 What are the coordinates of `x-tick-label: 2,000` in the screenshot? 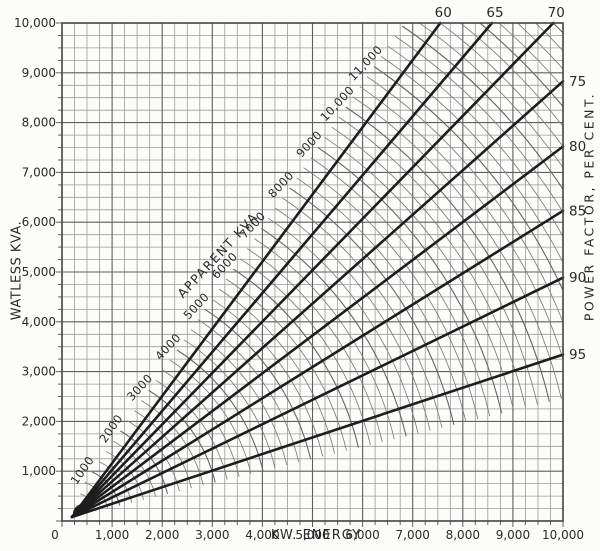 It's located at (162, 535).